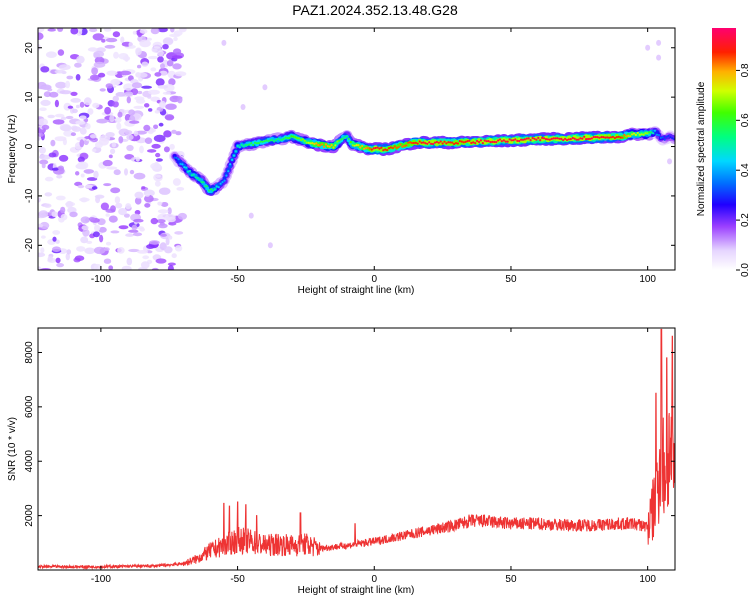 The height and width of the screenshot is (600, 750). Describe the element at coordinates (511, 579) in the screenshot. I see `x-tick-label: 50` at that location.